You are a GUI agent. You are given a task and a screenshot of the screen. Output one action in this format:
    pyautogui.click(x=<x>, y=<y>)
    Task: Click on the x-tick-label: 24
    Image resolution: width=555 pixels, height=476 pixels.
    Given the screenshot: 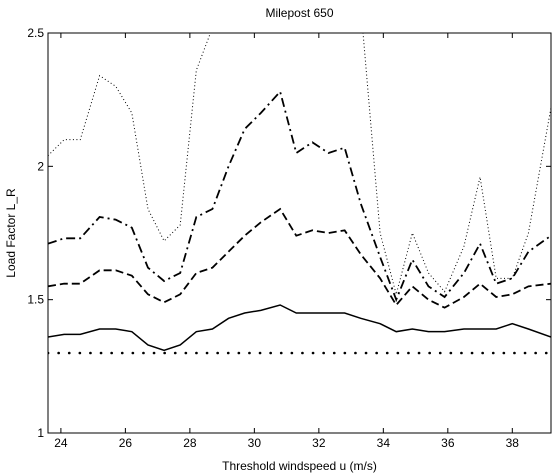 What is the action you would take?
    pyautogui.click(x=61, y=443)
    